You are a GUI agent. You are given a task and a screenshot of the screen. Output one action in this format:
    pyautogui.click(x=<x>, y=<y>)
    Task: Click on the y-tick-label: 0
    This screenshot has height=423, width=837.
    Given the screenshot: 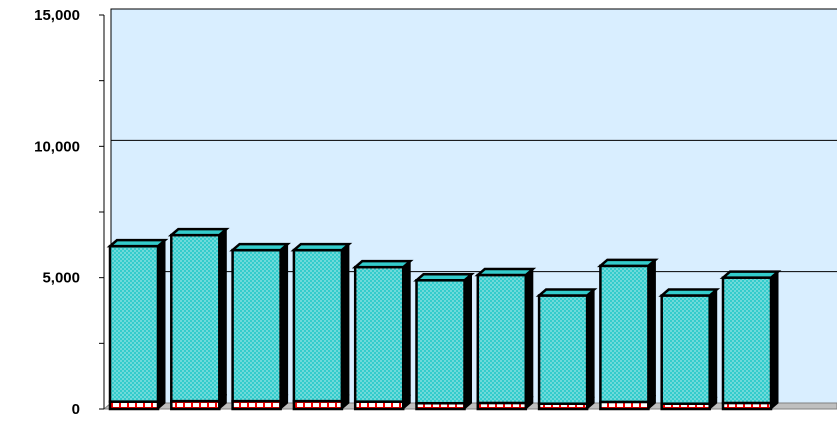 What is the action you would take?
    pyautogui.click(x=76, y=409)
    